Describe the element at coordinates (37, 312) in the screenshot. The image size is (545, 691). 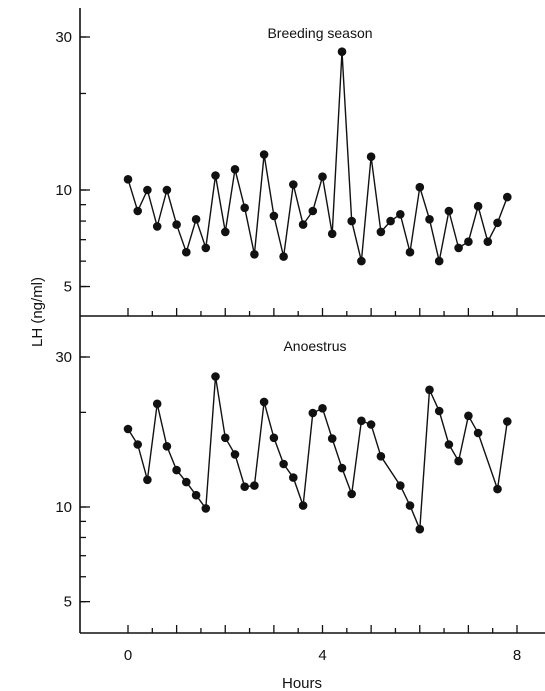
I see `y-axis-title: LH (ng/ml)` at that location.